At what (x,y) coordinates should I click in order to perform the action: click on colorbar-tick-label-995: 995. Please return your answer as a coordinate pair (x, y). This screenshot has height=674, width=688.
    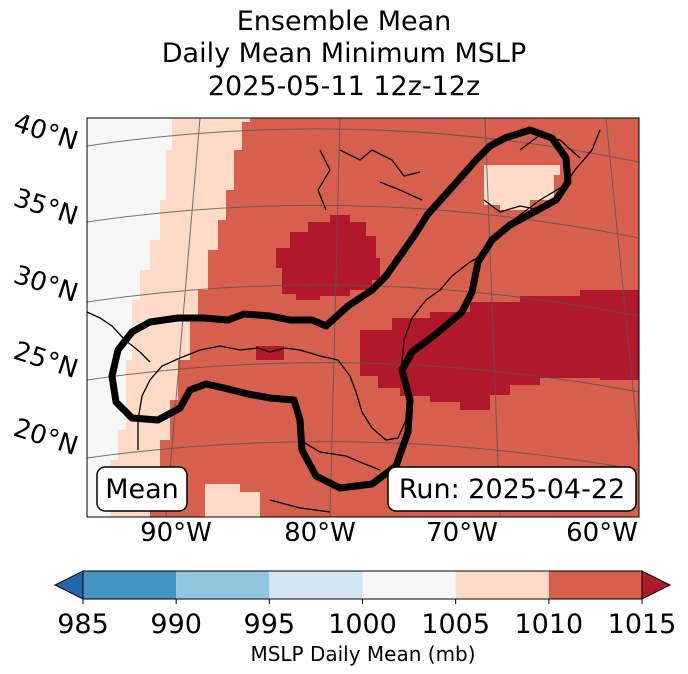
    Looking at the image, I should click on (270, 624).